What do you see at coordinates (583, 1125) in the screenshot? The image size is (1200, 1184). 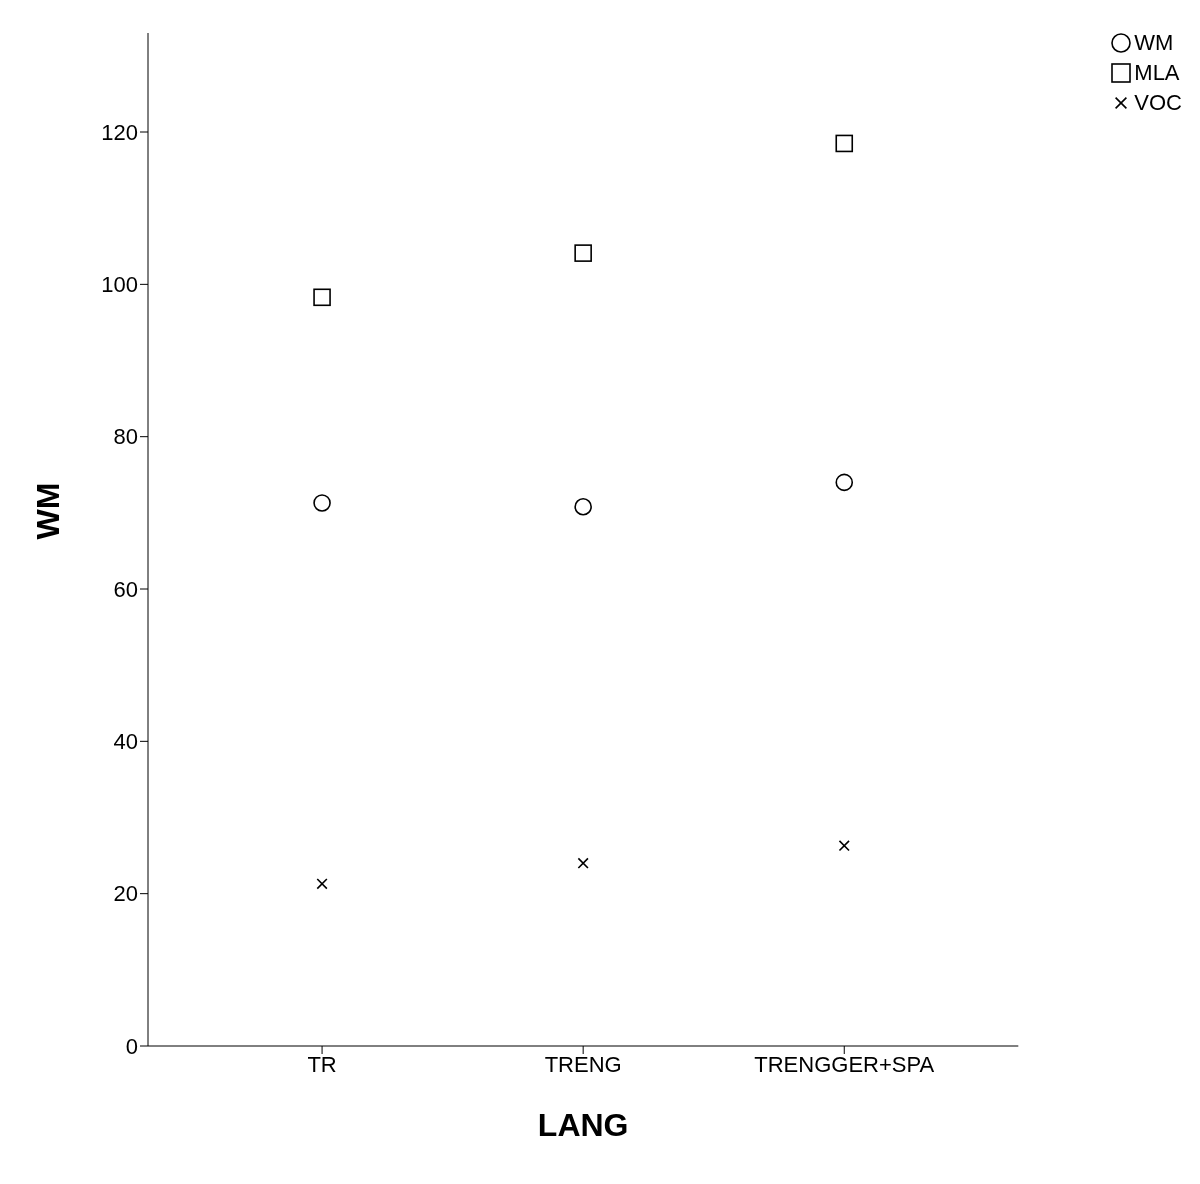 I see `x-axis-title: LANG` at bounding box center [583, 1125].